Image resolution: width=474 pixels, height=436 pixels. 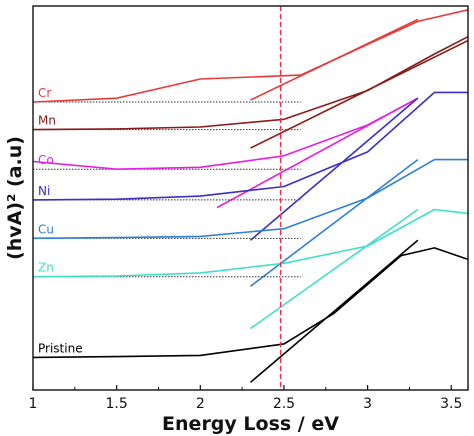 What do you see at coordinates (46, 268) in the screenshot?
I see `series-label-zn: Zn` at bounding box center [46, 268].